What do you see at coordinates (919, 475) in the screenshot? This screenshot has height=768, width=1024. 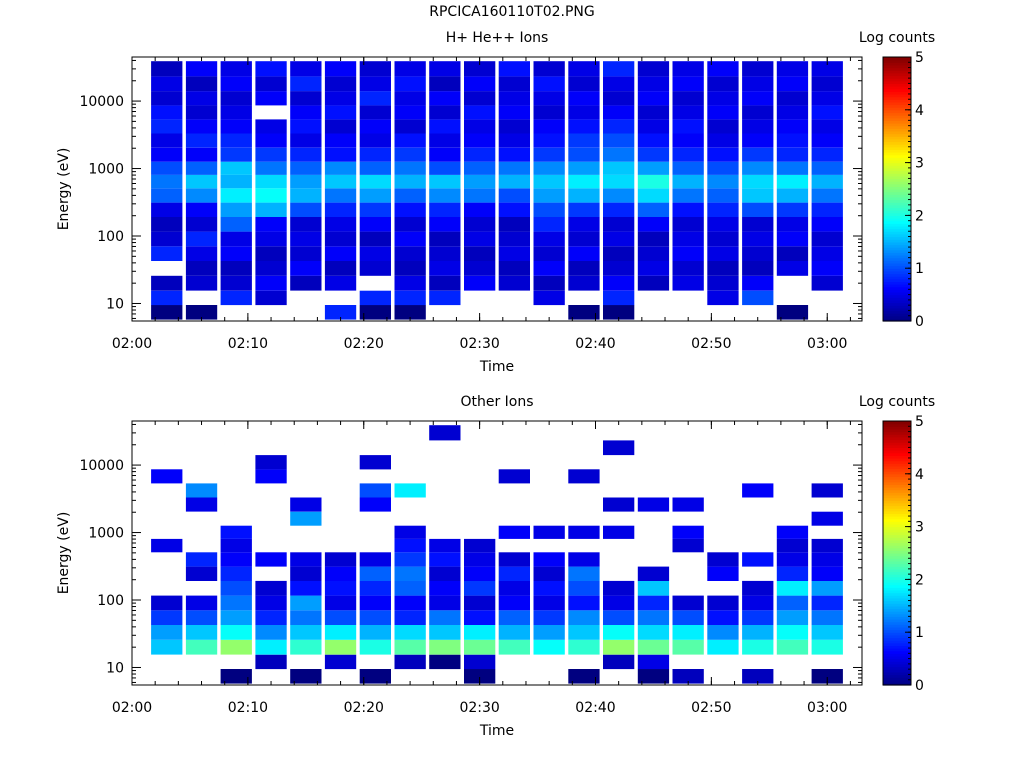 I see `colorbar-tick-label: 4` at bounding box center [919, 475].